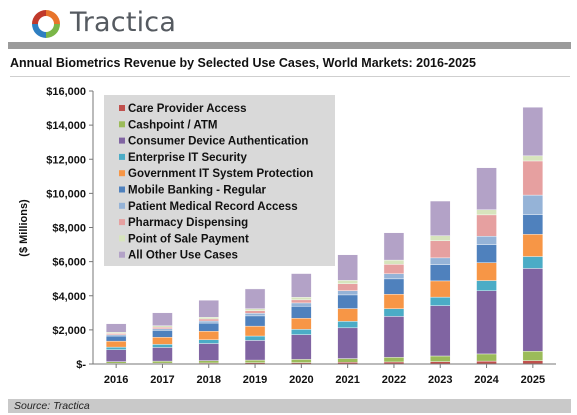 Image resolution: width=577 pixels, height=415 pixels. I want to click on bar-stack-2023, so click(440, 282).